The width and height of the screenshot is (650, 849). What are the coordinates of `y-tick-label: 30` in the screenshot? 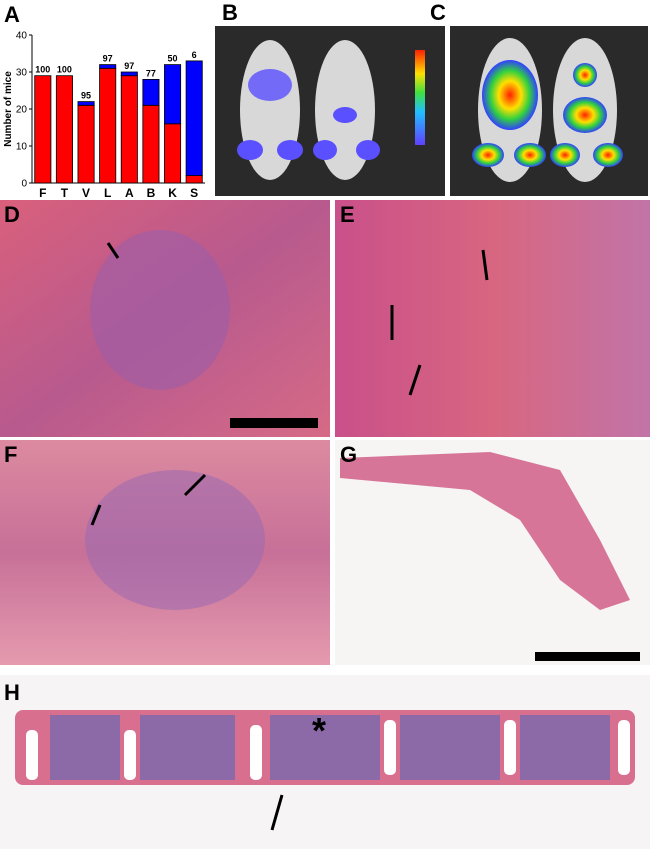 It's located at (22, 73).